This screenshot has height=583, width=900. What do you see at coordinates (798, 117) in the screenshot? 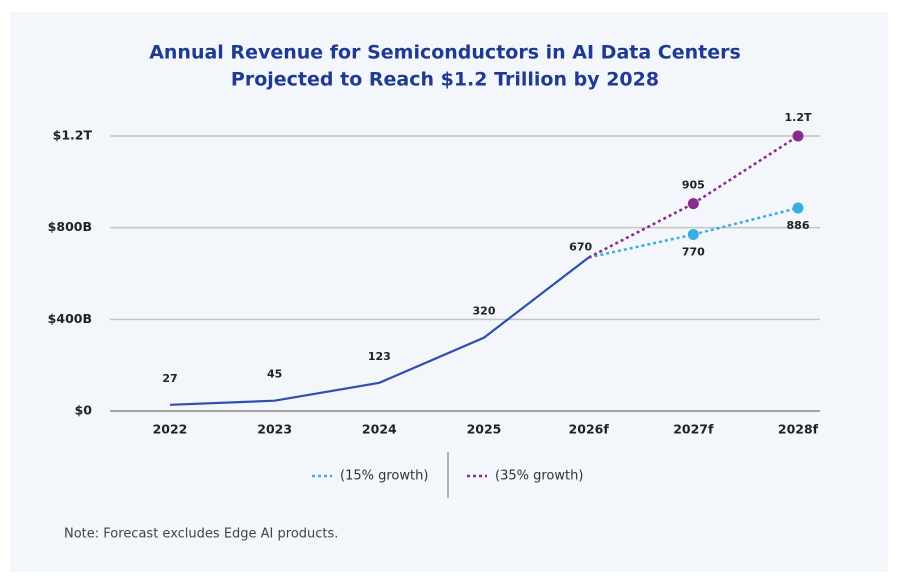
I see `value-label: 1.2T` at bounding box center [798, 117].